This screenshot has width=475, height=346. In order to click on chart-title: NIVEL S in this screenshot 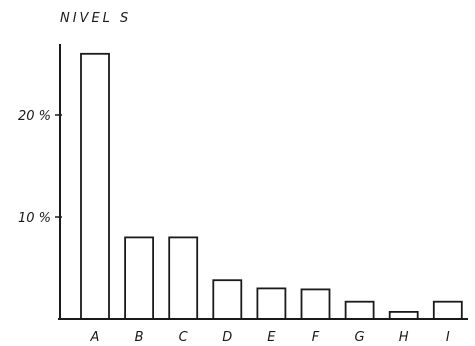, I will do `click(95, 18)`.